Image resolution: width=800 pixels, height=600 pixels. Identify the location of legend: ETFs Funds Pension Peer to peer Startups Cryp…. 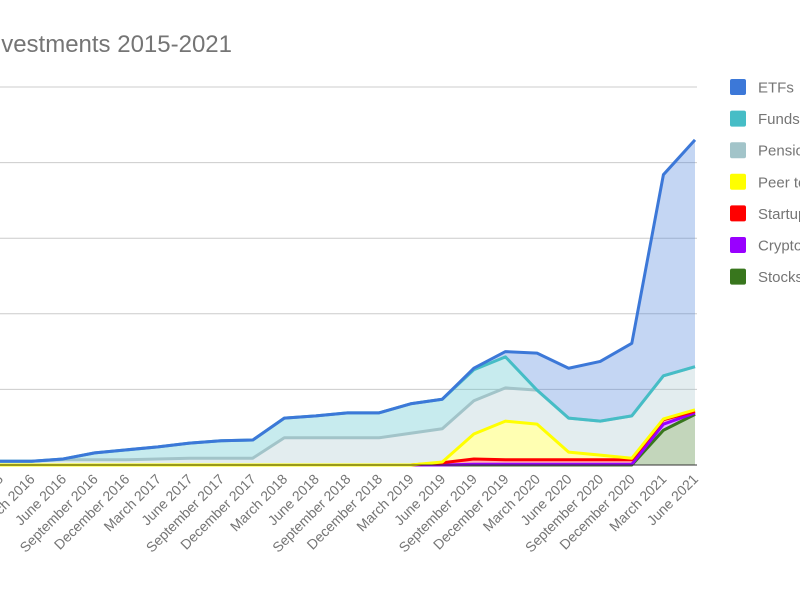
(765, 182).